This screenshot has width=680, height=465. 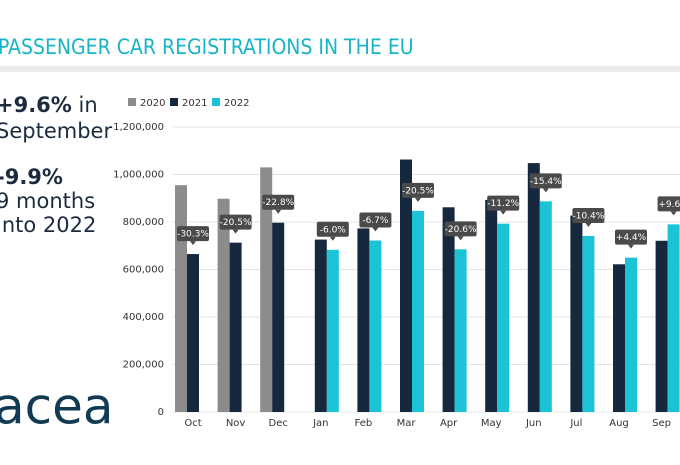 What do you see at coordinates (88, 105) in the screenshot?
I see `highlight-caption: in` at bounding box center [88, 105].